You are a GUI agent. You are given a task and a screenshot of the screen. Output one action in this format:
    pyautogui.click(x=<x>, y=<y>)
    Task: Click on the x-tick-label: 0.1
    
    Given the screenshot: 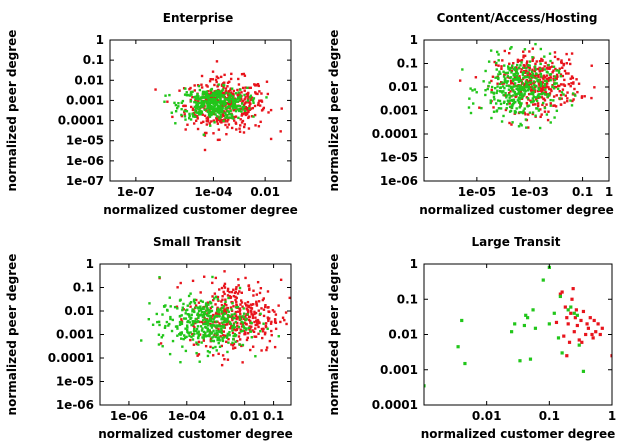 What is the action you would take?
    pyautogui.click(x=273, y=416)
    